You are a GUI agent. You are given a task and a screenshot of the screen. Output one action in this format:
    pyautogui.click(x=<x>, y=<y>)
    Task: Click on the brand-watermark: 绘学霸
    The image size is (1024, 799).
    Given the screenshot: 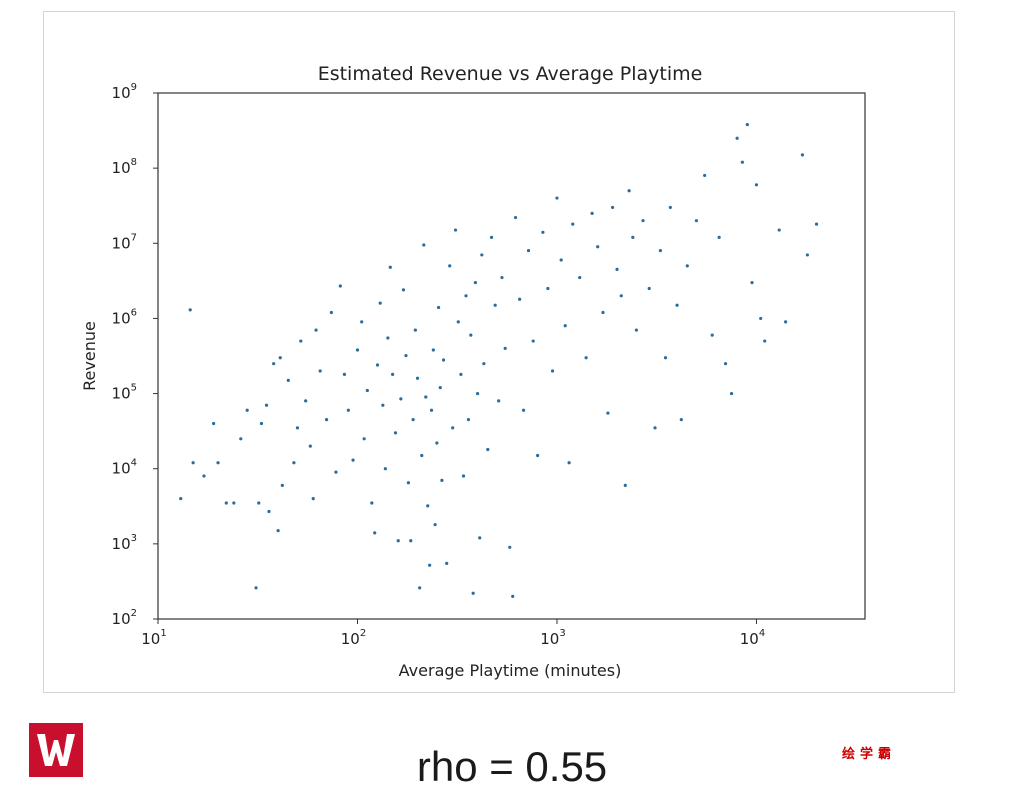 What is the action you would take?
    pyautogui.click(x=869, y=754)
    